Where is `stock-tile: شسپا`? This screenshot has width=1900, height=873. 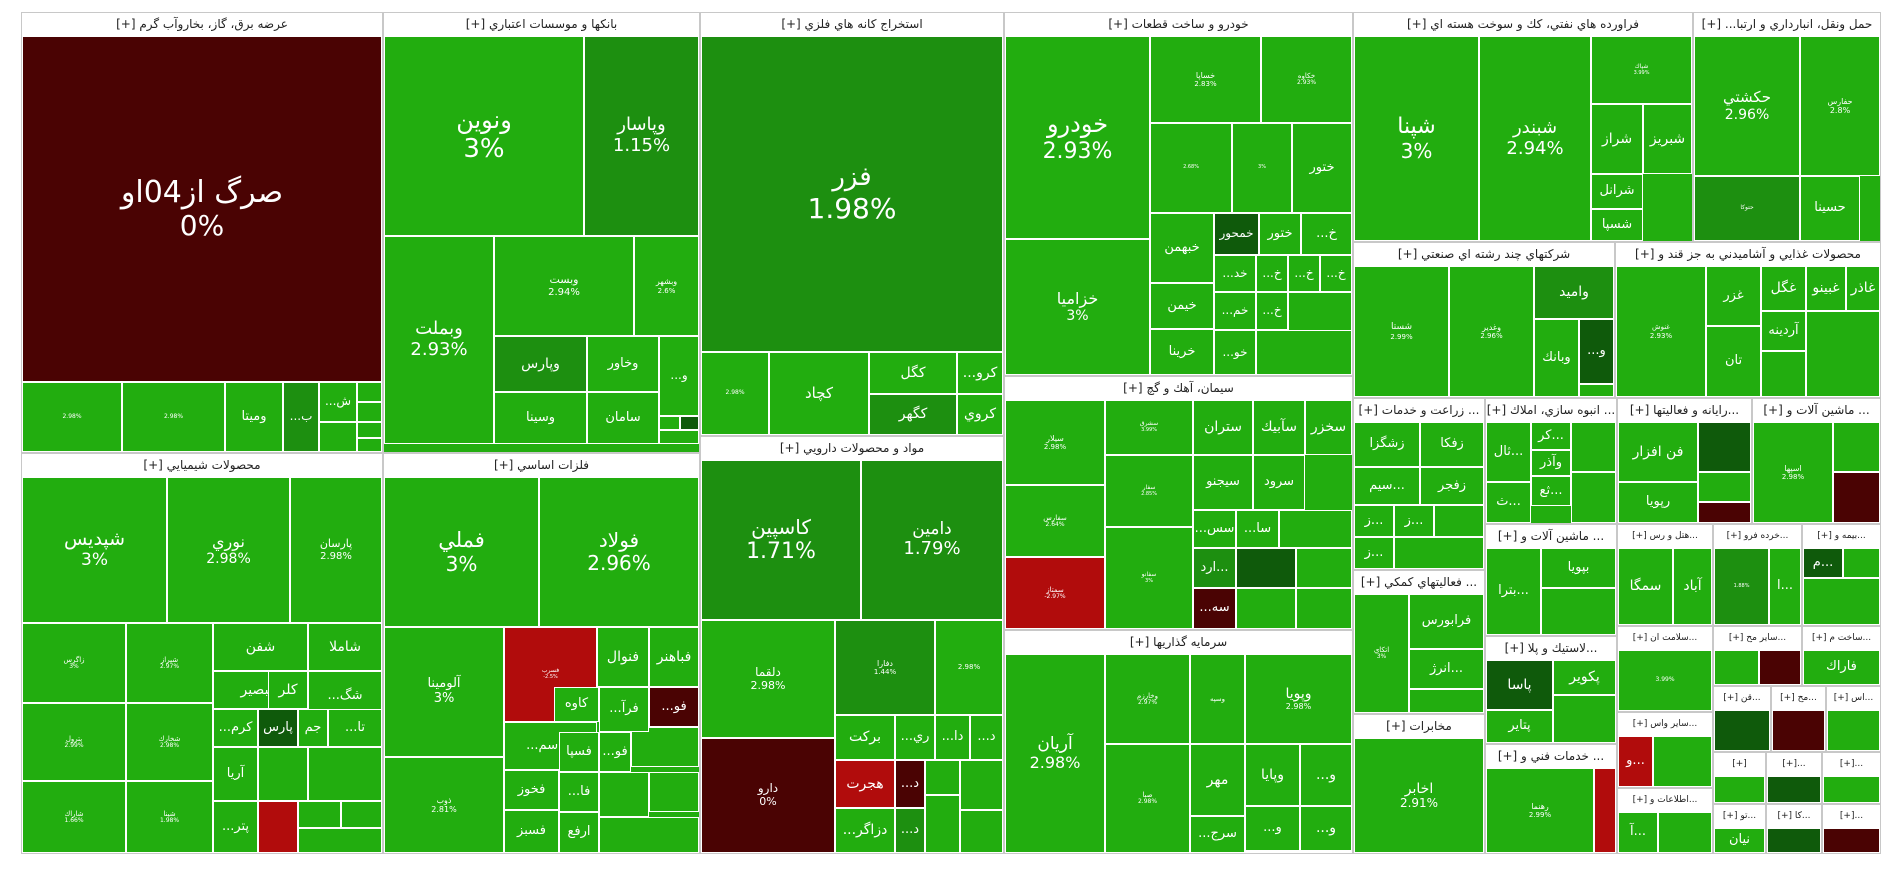
stock-tile: شسپا is located at coordinates (1617, 225).